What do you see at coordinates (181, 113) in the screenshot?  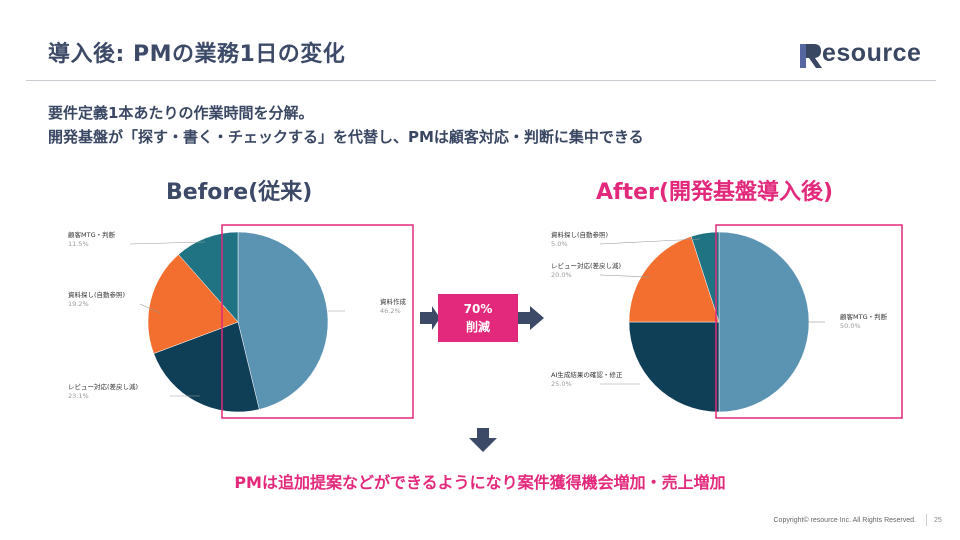 I see `lead-line-1: 要件定義1本あたりの作業時間を分解。` at bounding box center [181, 113].